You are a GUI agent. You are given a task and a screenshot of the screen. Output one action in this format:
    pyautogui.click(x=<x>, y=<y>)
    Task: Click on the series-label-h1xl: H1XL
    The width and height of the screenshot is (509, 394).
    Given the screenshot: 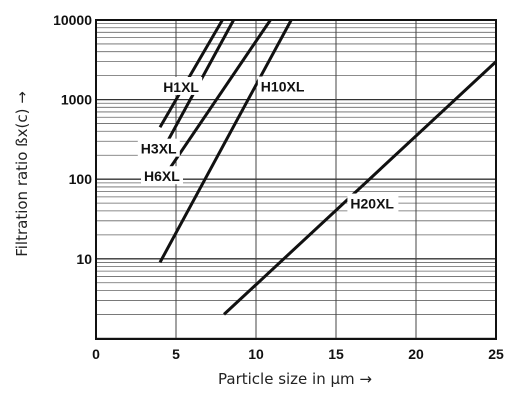 What is the action you would take?
    pyautogui.click(x=181, y=87)
    